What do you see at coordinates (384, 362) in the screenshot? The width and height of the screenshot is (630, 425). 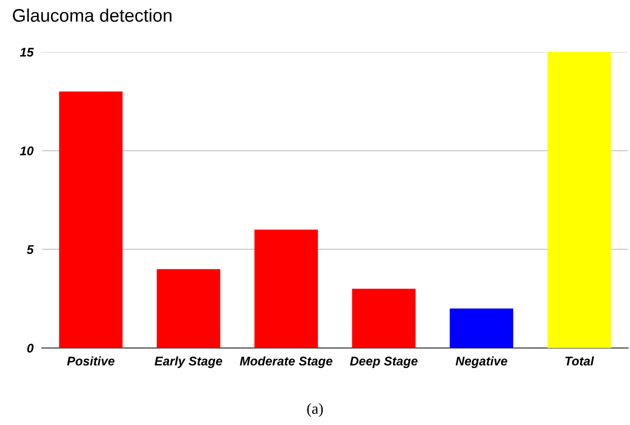 I see `x-tick-label: Deep Stage` at bounding box center [384, 362].